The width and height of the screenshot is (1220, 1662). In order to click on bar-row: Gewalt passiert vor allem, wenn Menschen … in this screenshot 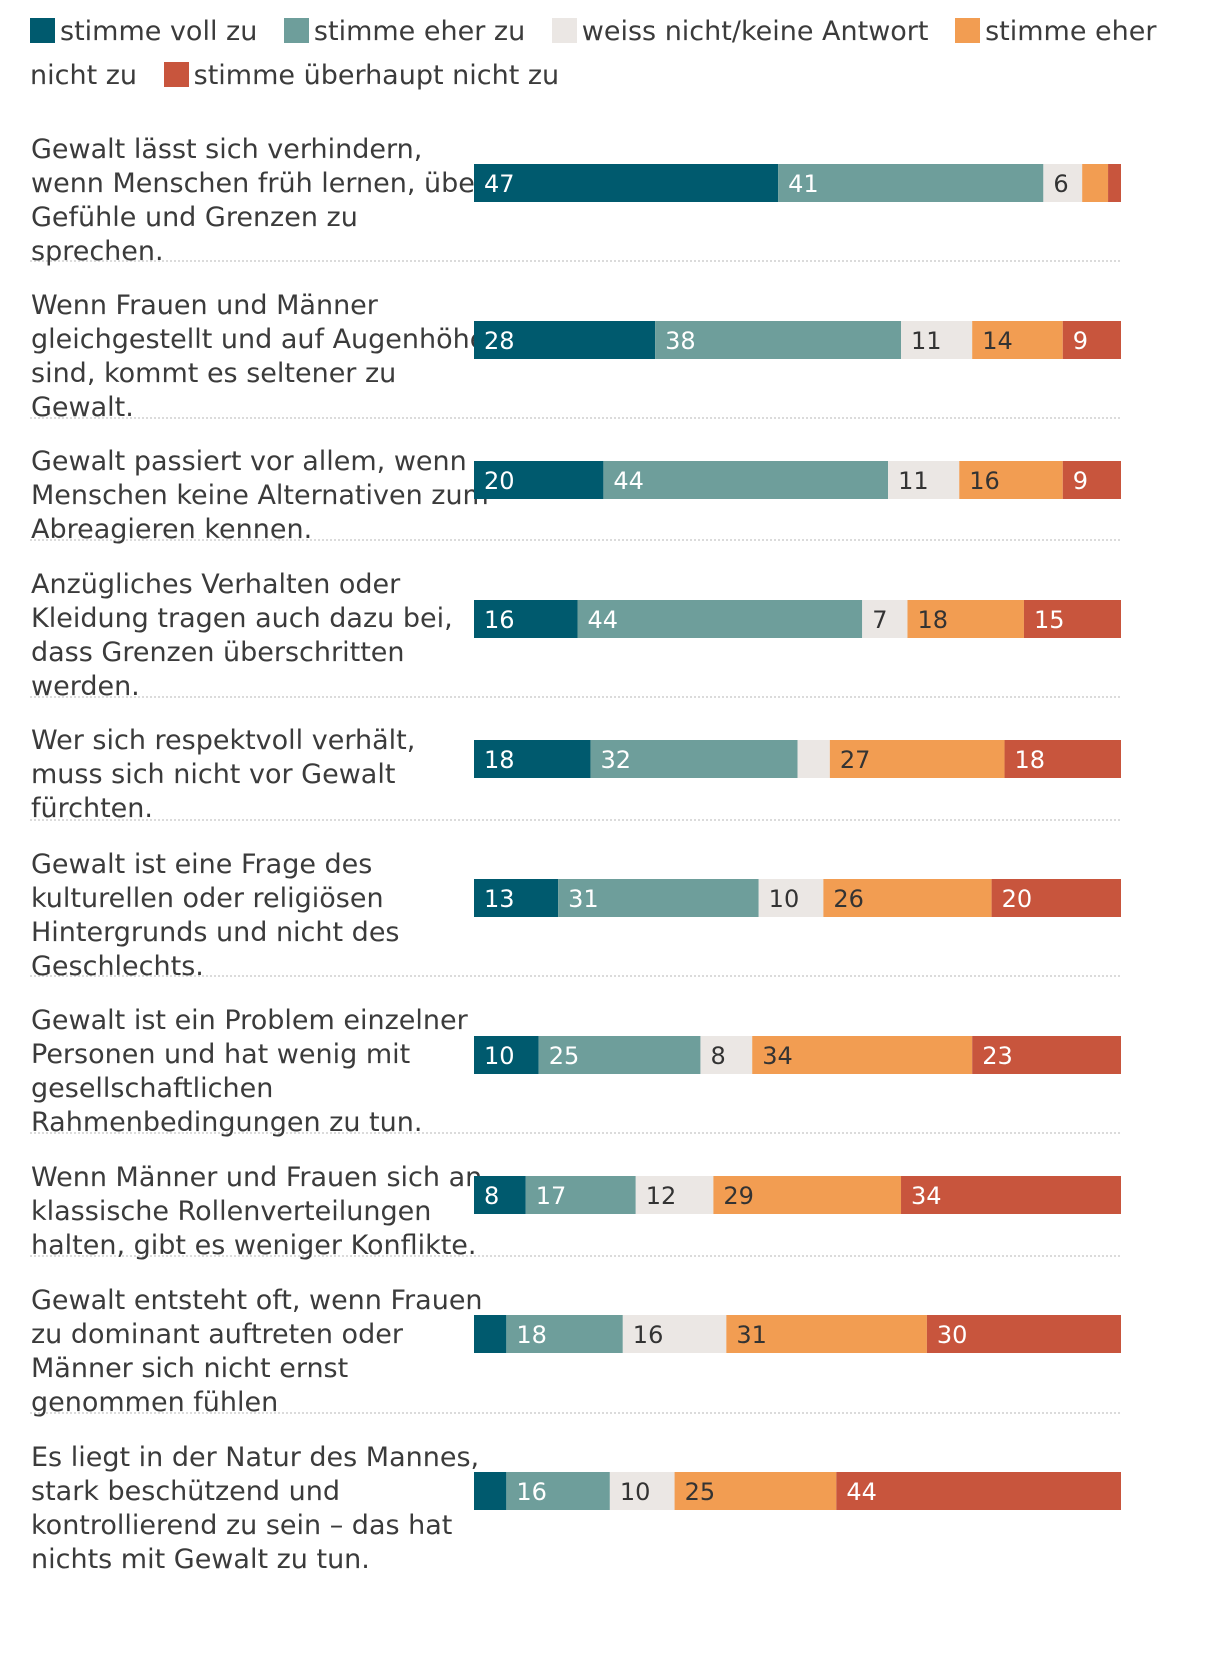, I will do `click(576, 495)`.